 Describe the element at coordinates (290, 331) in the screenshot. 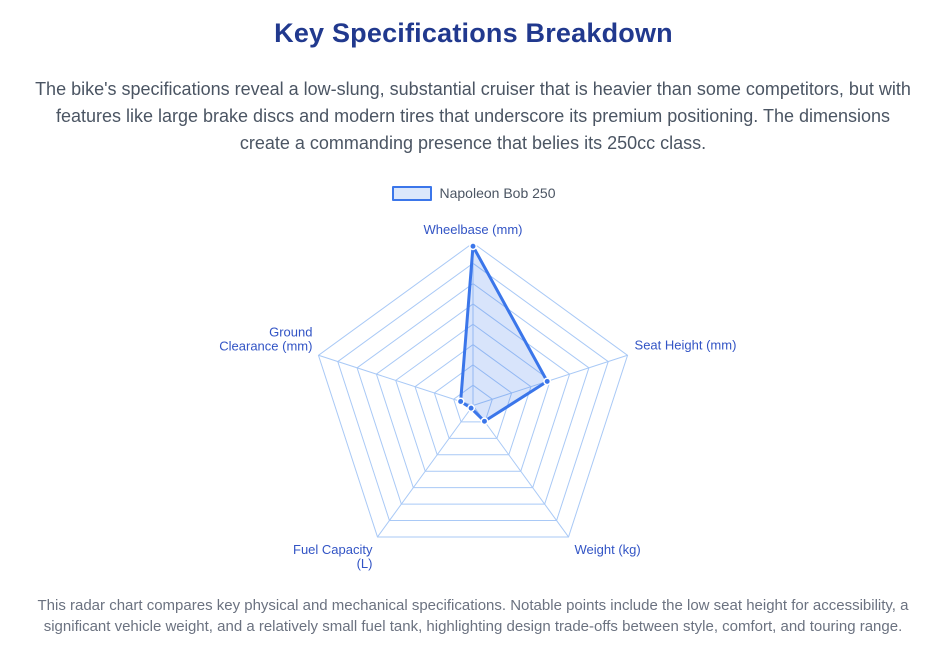

I see `axis-label-line: Ground` at that location.